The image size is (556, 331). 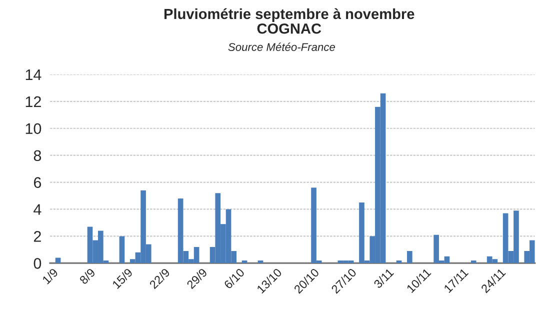 What do you see at coordinates (197, 279) in the screenshot?
I see `x-tick-label: 29/9` at bounding box center [197, 279].